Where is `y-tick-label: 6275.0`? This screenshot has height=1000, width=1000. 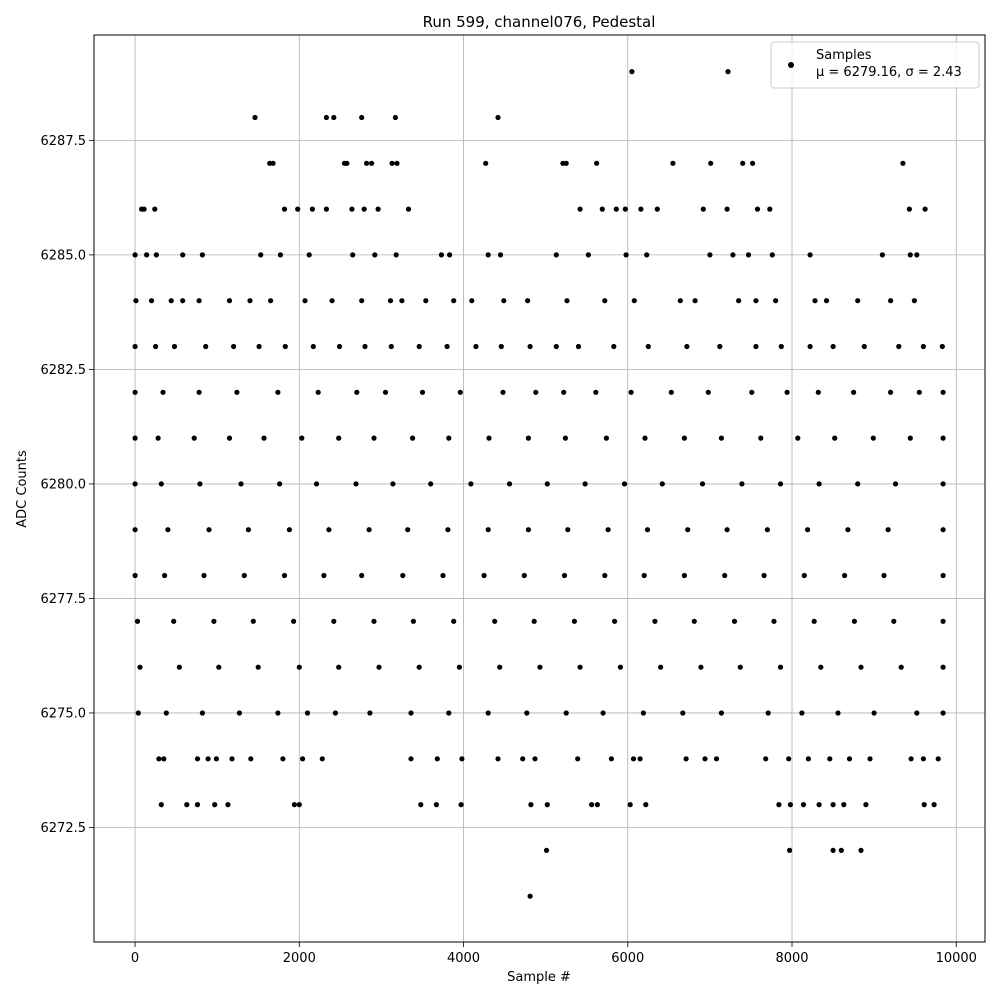 y-tick-label: 6275.0 is located at coordinates (64, 713).